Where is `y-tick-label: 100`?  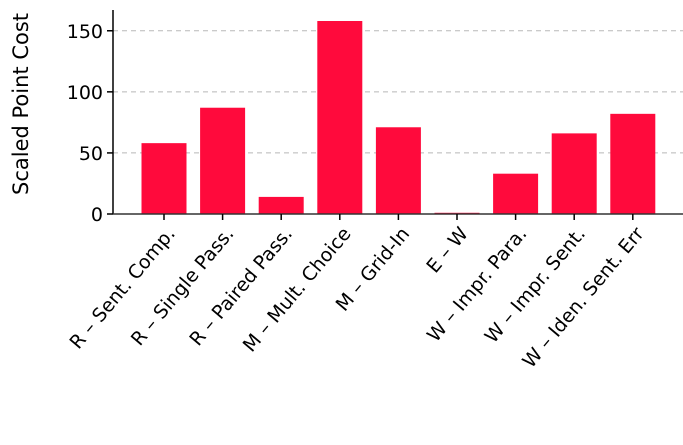
y-tick-label: 100 is located at coordinates (85, 93).